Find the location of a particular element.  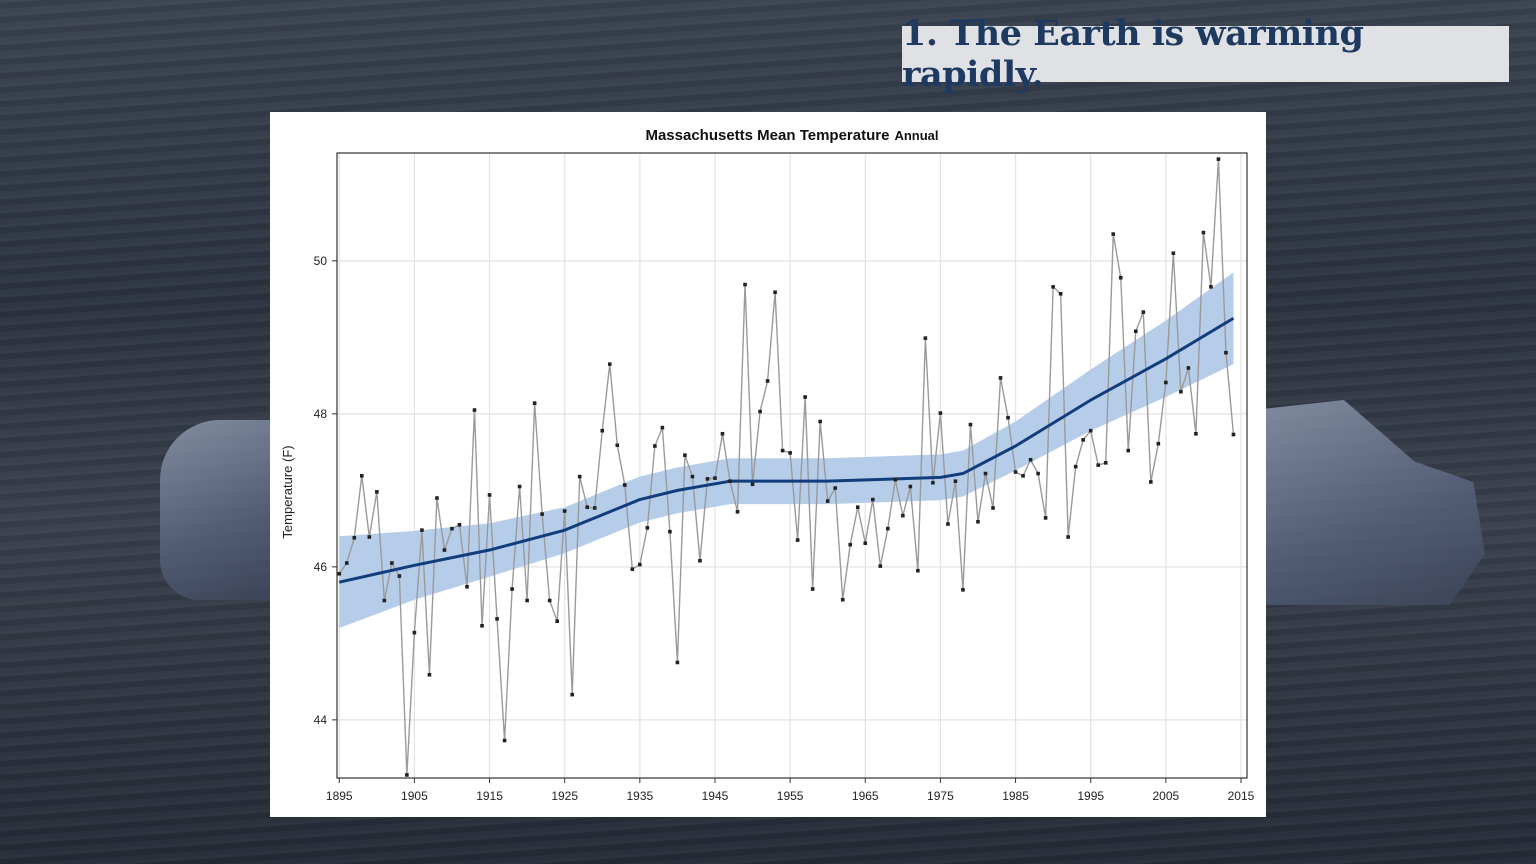

x-tick-label: 1915 is located at coordinates (489, 796).